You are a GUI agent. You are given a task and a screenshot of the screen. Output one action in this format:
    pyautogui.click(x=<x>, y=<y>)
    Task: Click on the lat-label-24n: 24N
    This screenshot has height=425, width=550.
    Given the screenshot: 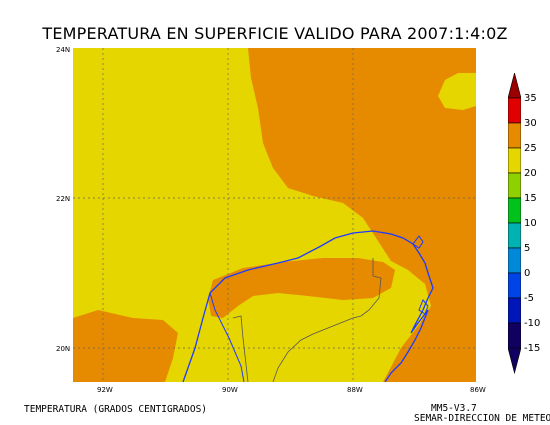 What is the action you would take?
    pyautogui.click(x=63, y=50)
    